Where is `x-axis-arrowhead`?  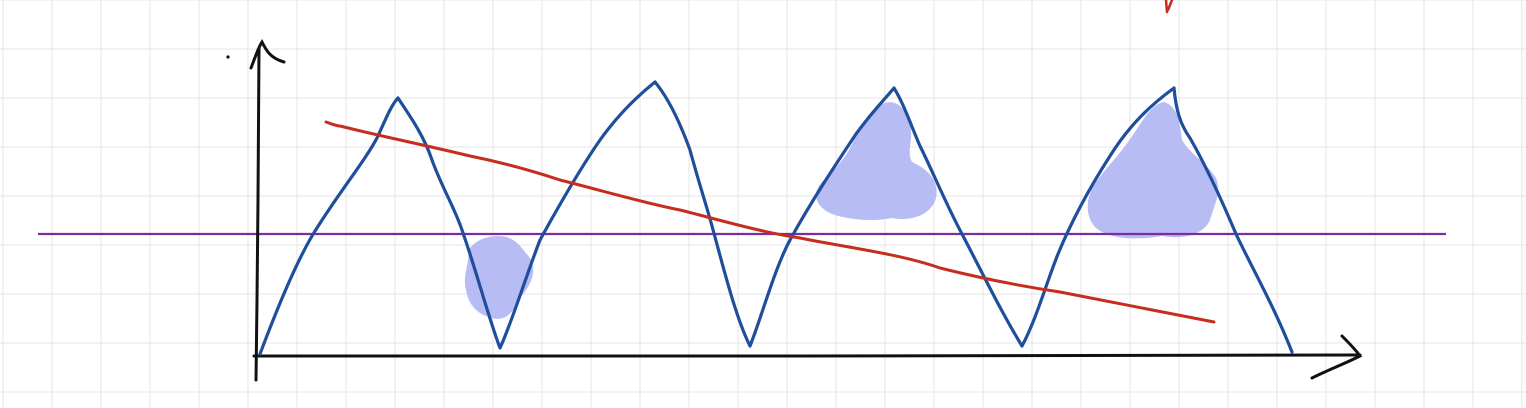
x-axis-arrowhead is located at coordinates (1336, 357).